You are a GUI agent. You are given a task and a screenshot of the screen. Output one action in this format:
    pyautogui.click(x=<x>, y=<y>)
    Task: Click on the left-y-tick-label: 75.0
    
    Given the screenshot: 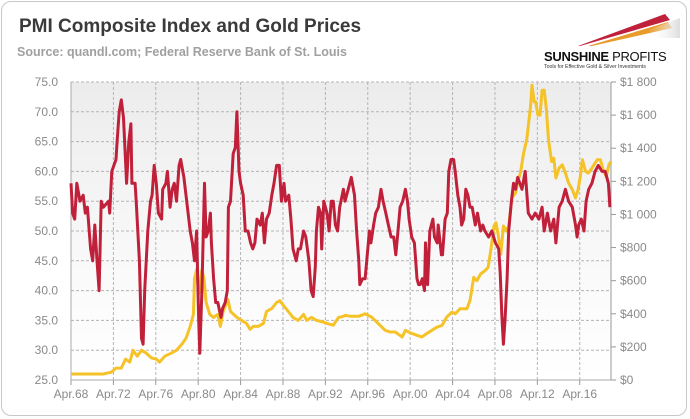 What is the action you would take?
    pyautogui.click(x=47, y=82)
    